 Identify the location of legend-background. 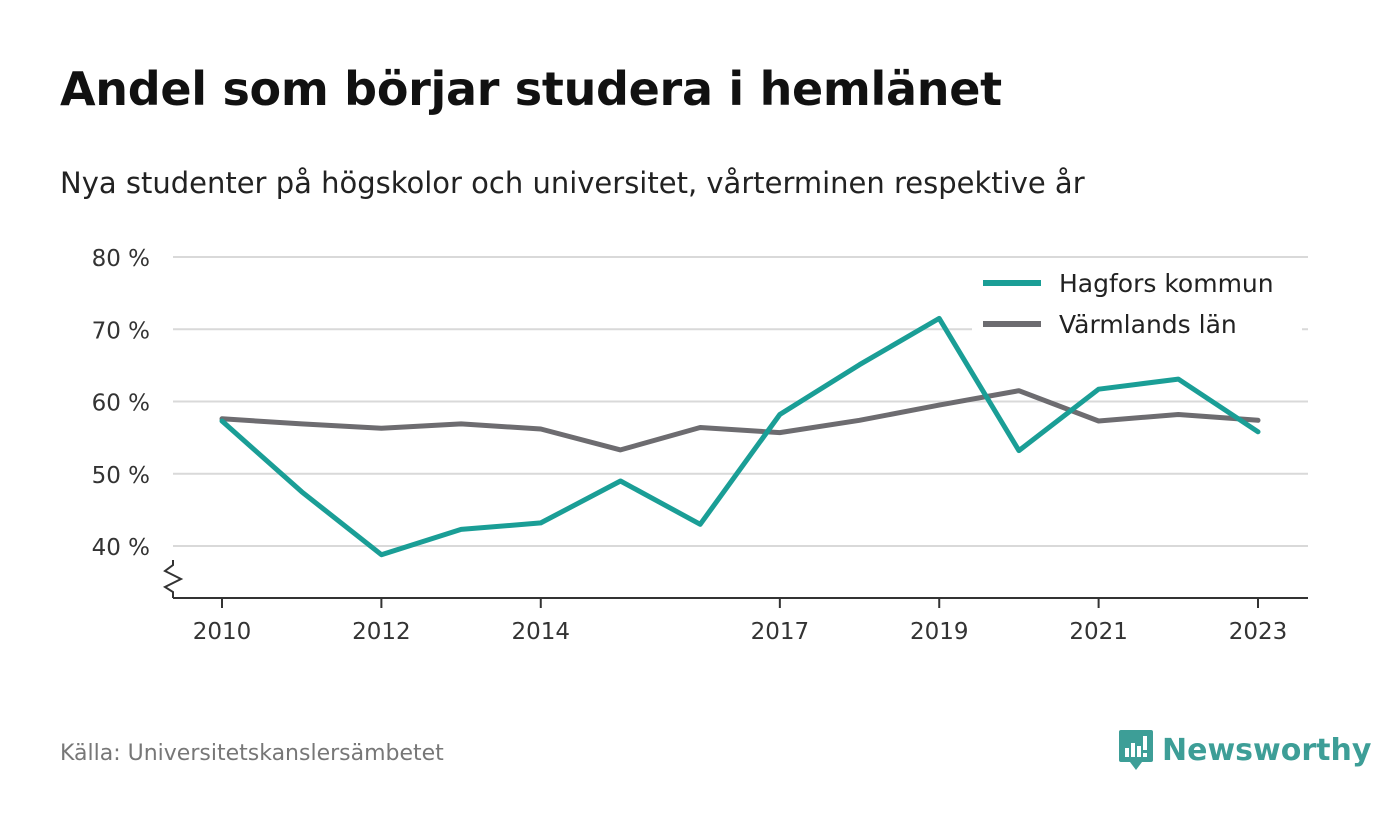
(1137, 306).